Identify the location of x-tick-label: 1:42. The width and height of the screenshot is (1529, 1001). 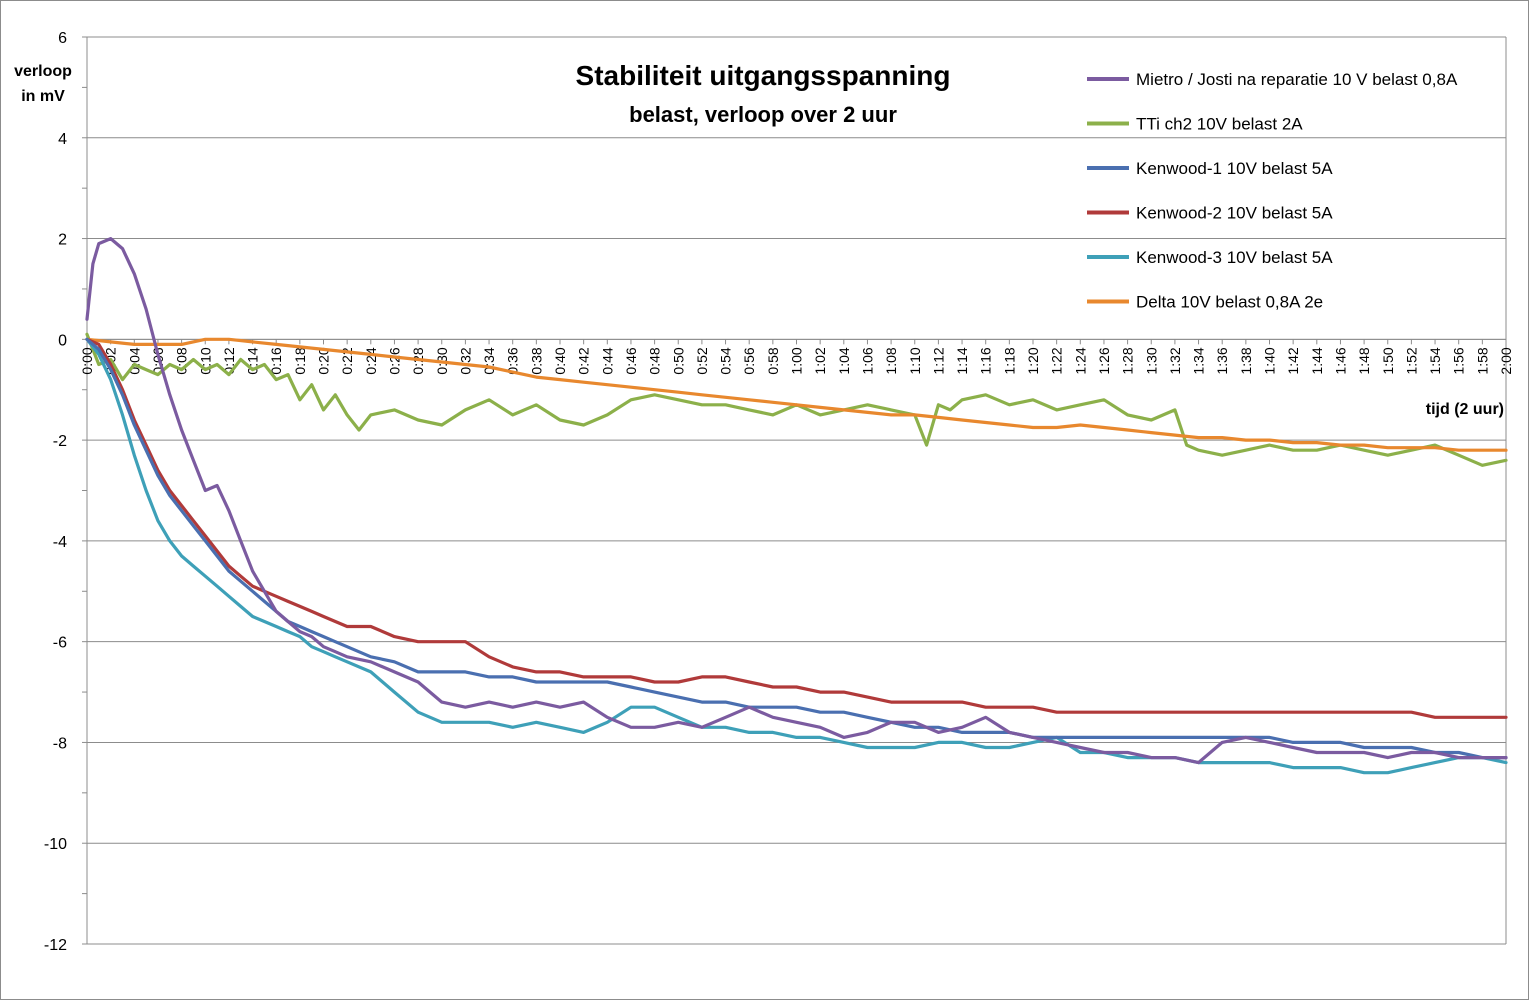
(1293, 360).